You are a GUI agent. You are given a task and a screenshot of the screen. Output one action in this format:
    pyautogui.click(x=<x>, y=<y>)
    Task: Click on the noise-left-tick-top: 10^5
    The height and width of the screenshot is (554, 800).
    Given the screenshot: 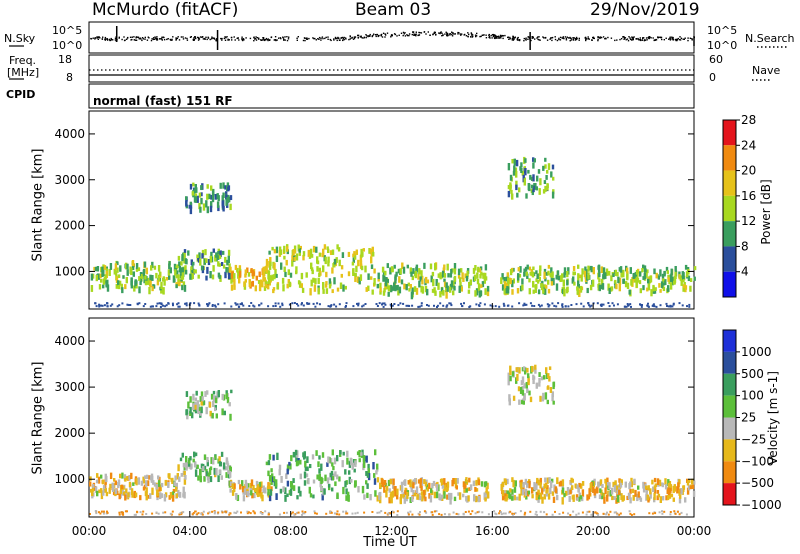 What is the action you would take?
    pyautogui.click(x=67, y=30)
    